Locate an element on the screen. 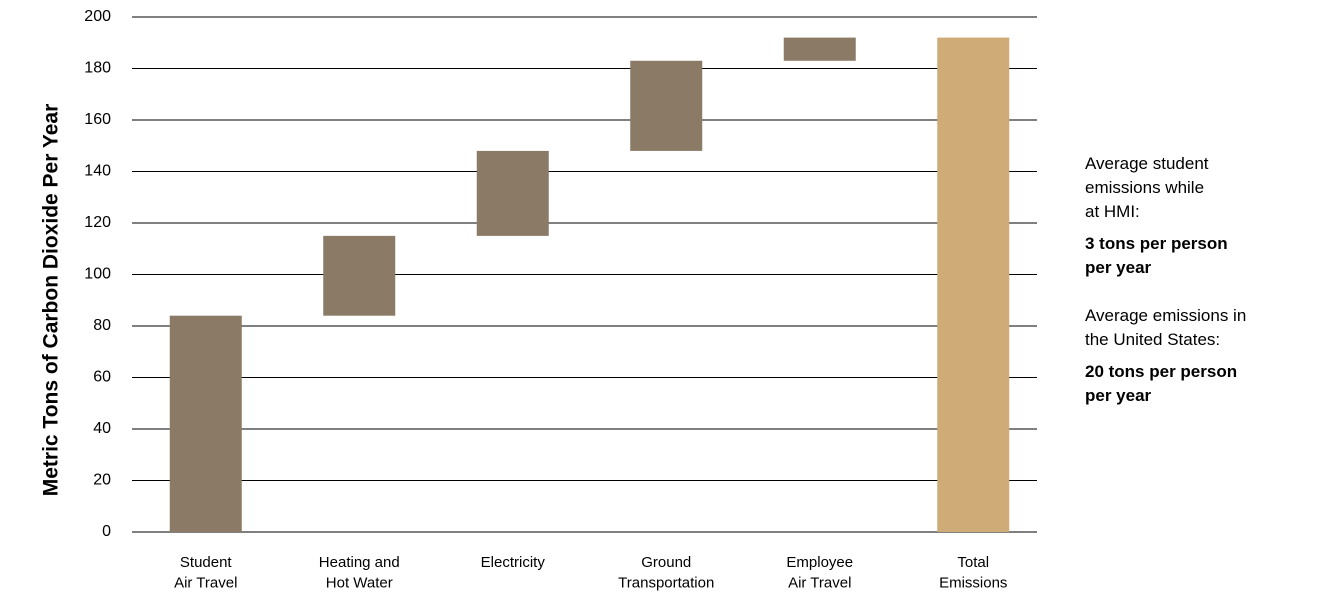  y-tick-label: 0 is located at coordinates (106, 531).